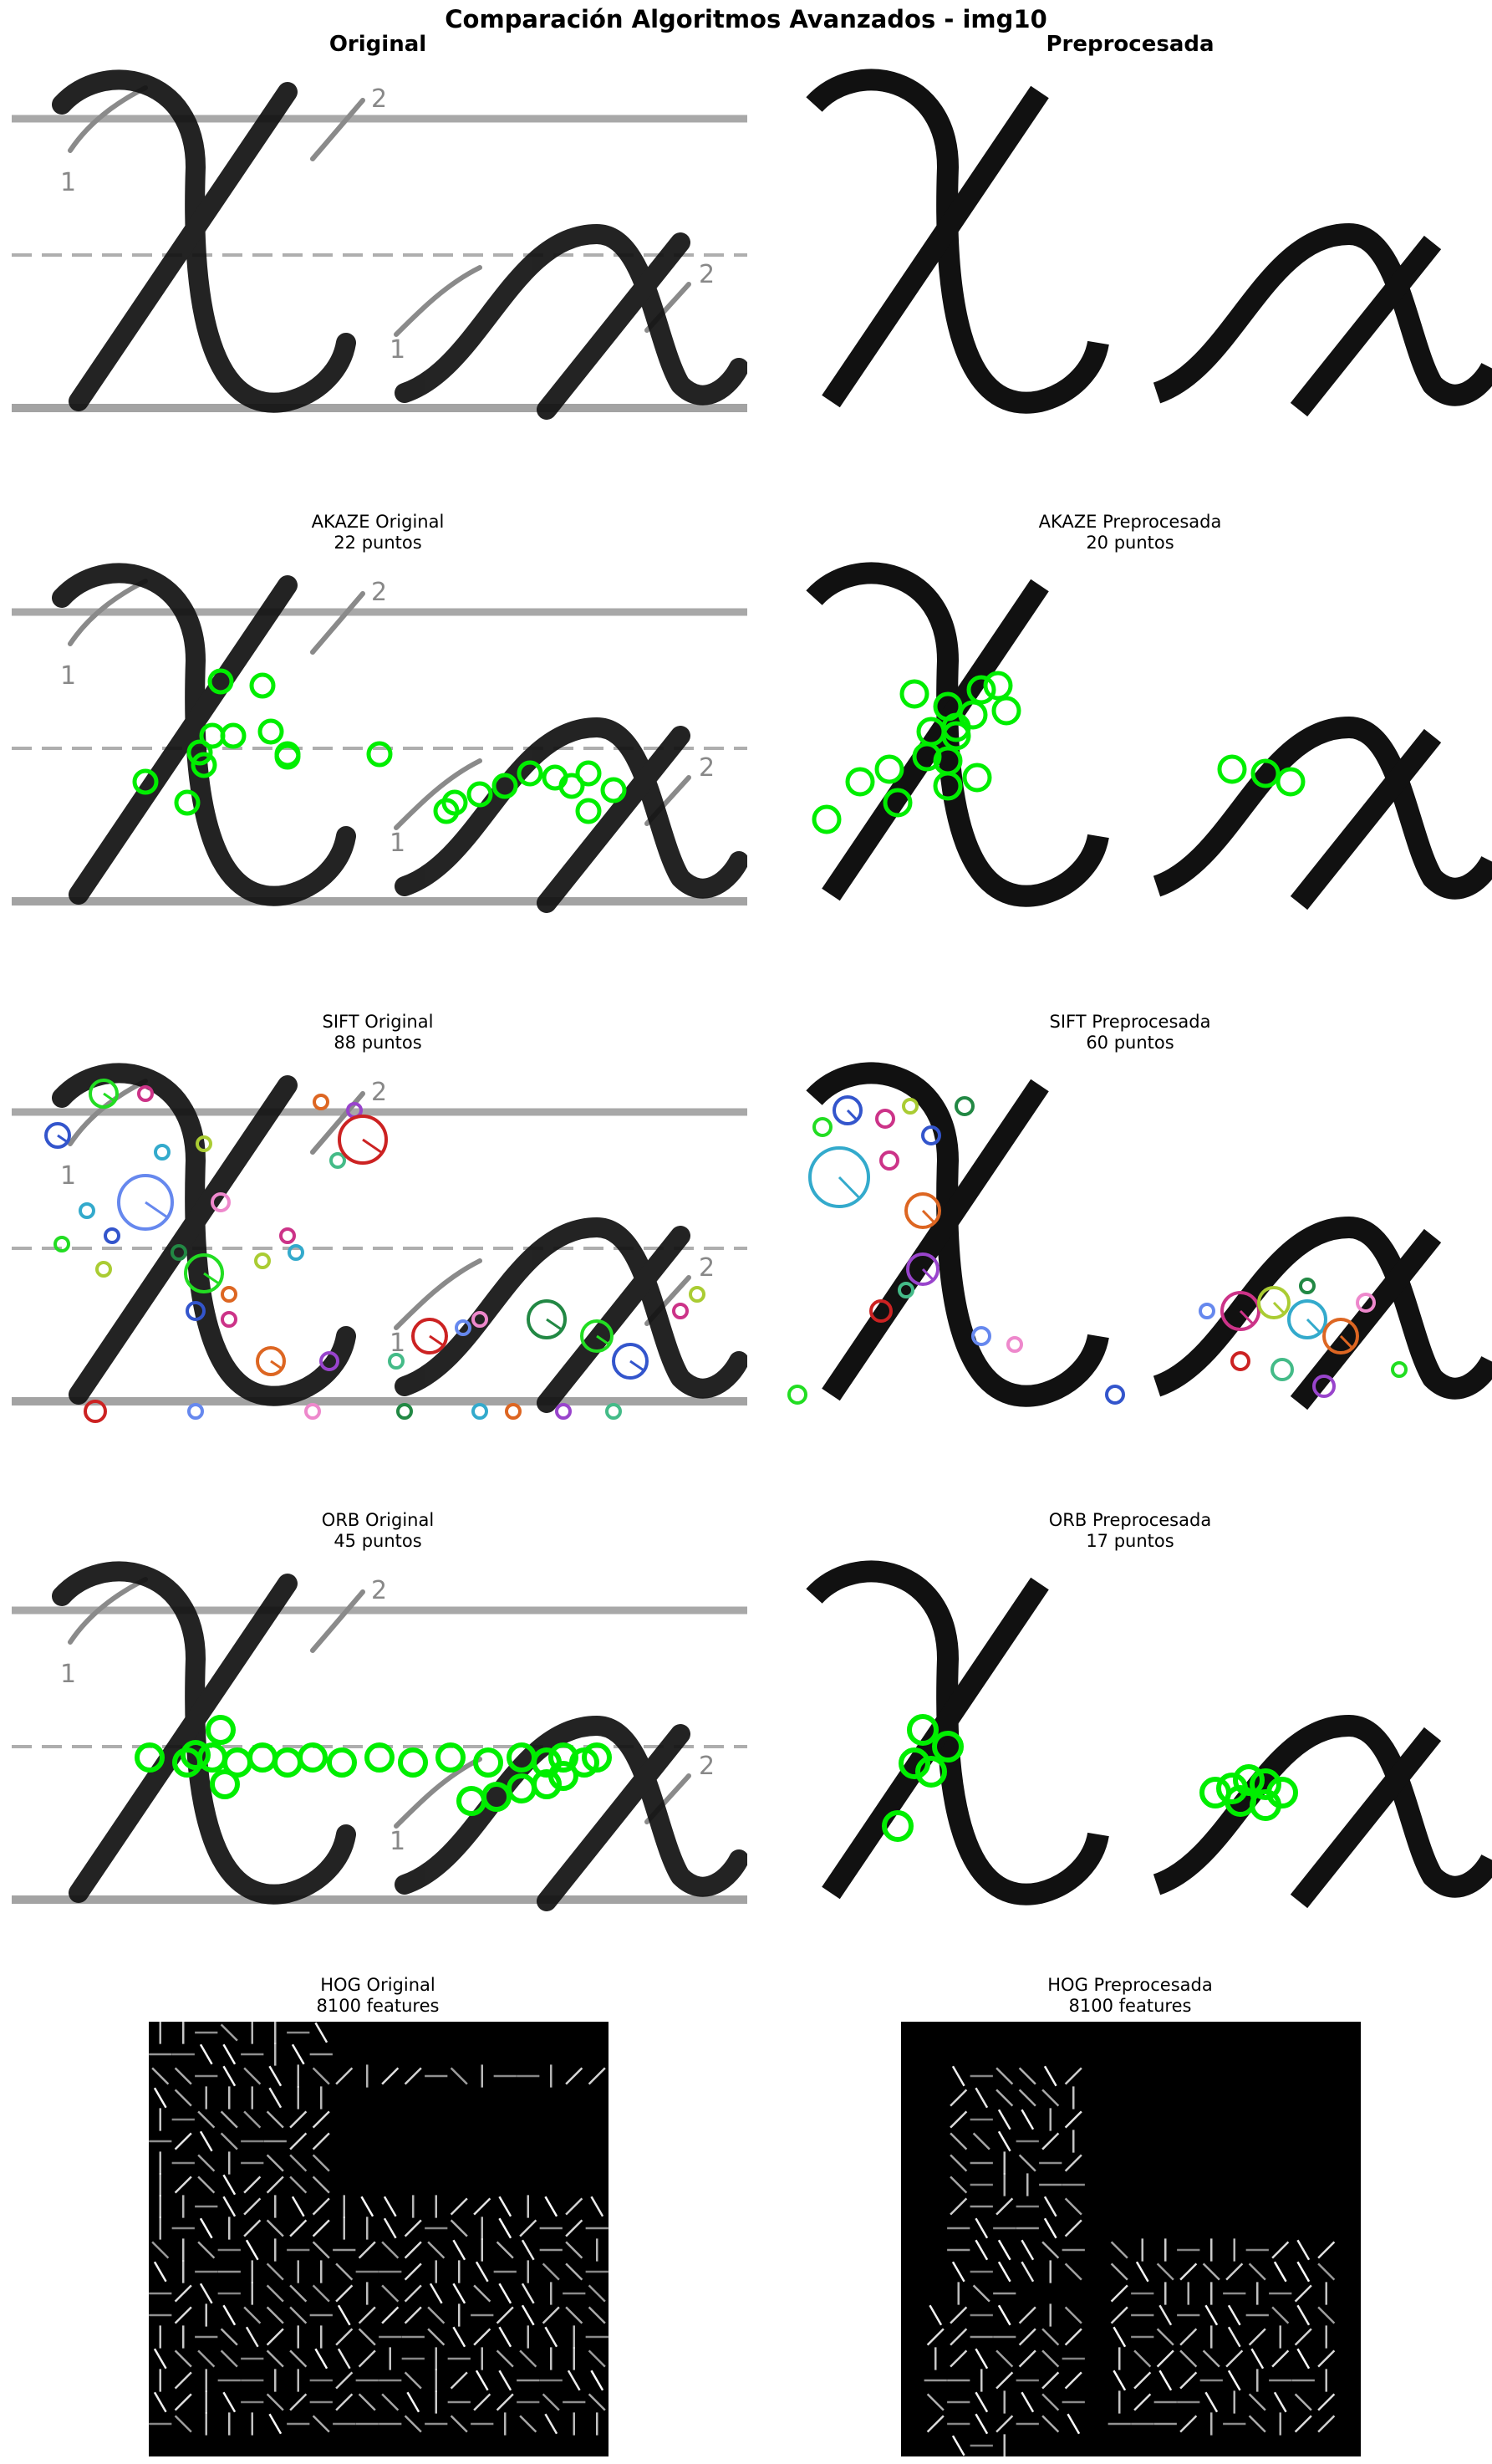  What do you see at coordinates (1128, 1256) in the screenshot?
I see `image-sift-preprocesada` at bounding box center [1128, 1256].